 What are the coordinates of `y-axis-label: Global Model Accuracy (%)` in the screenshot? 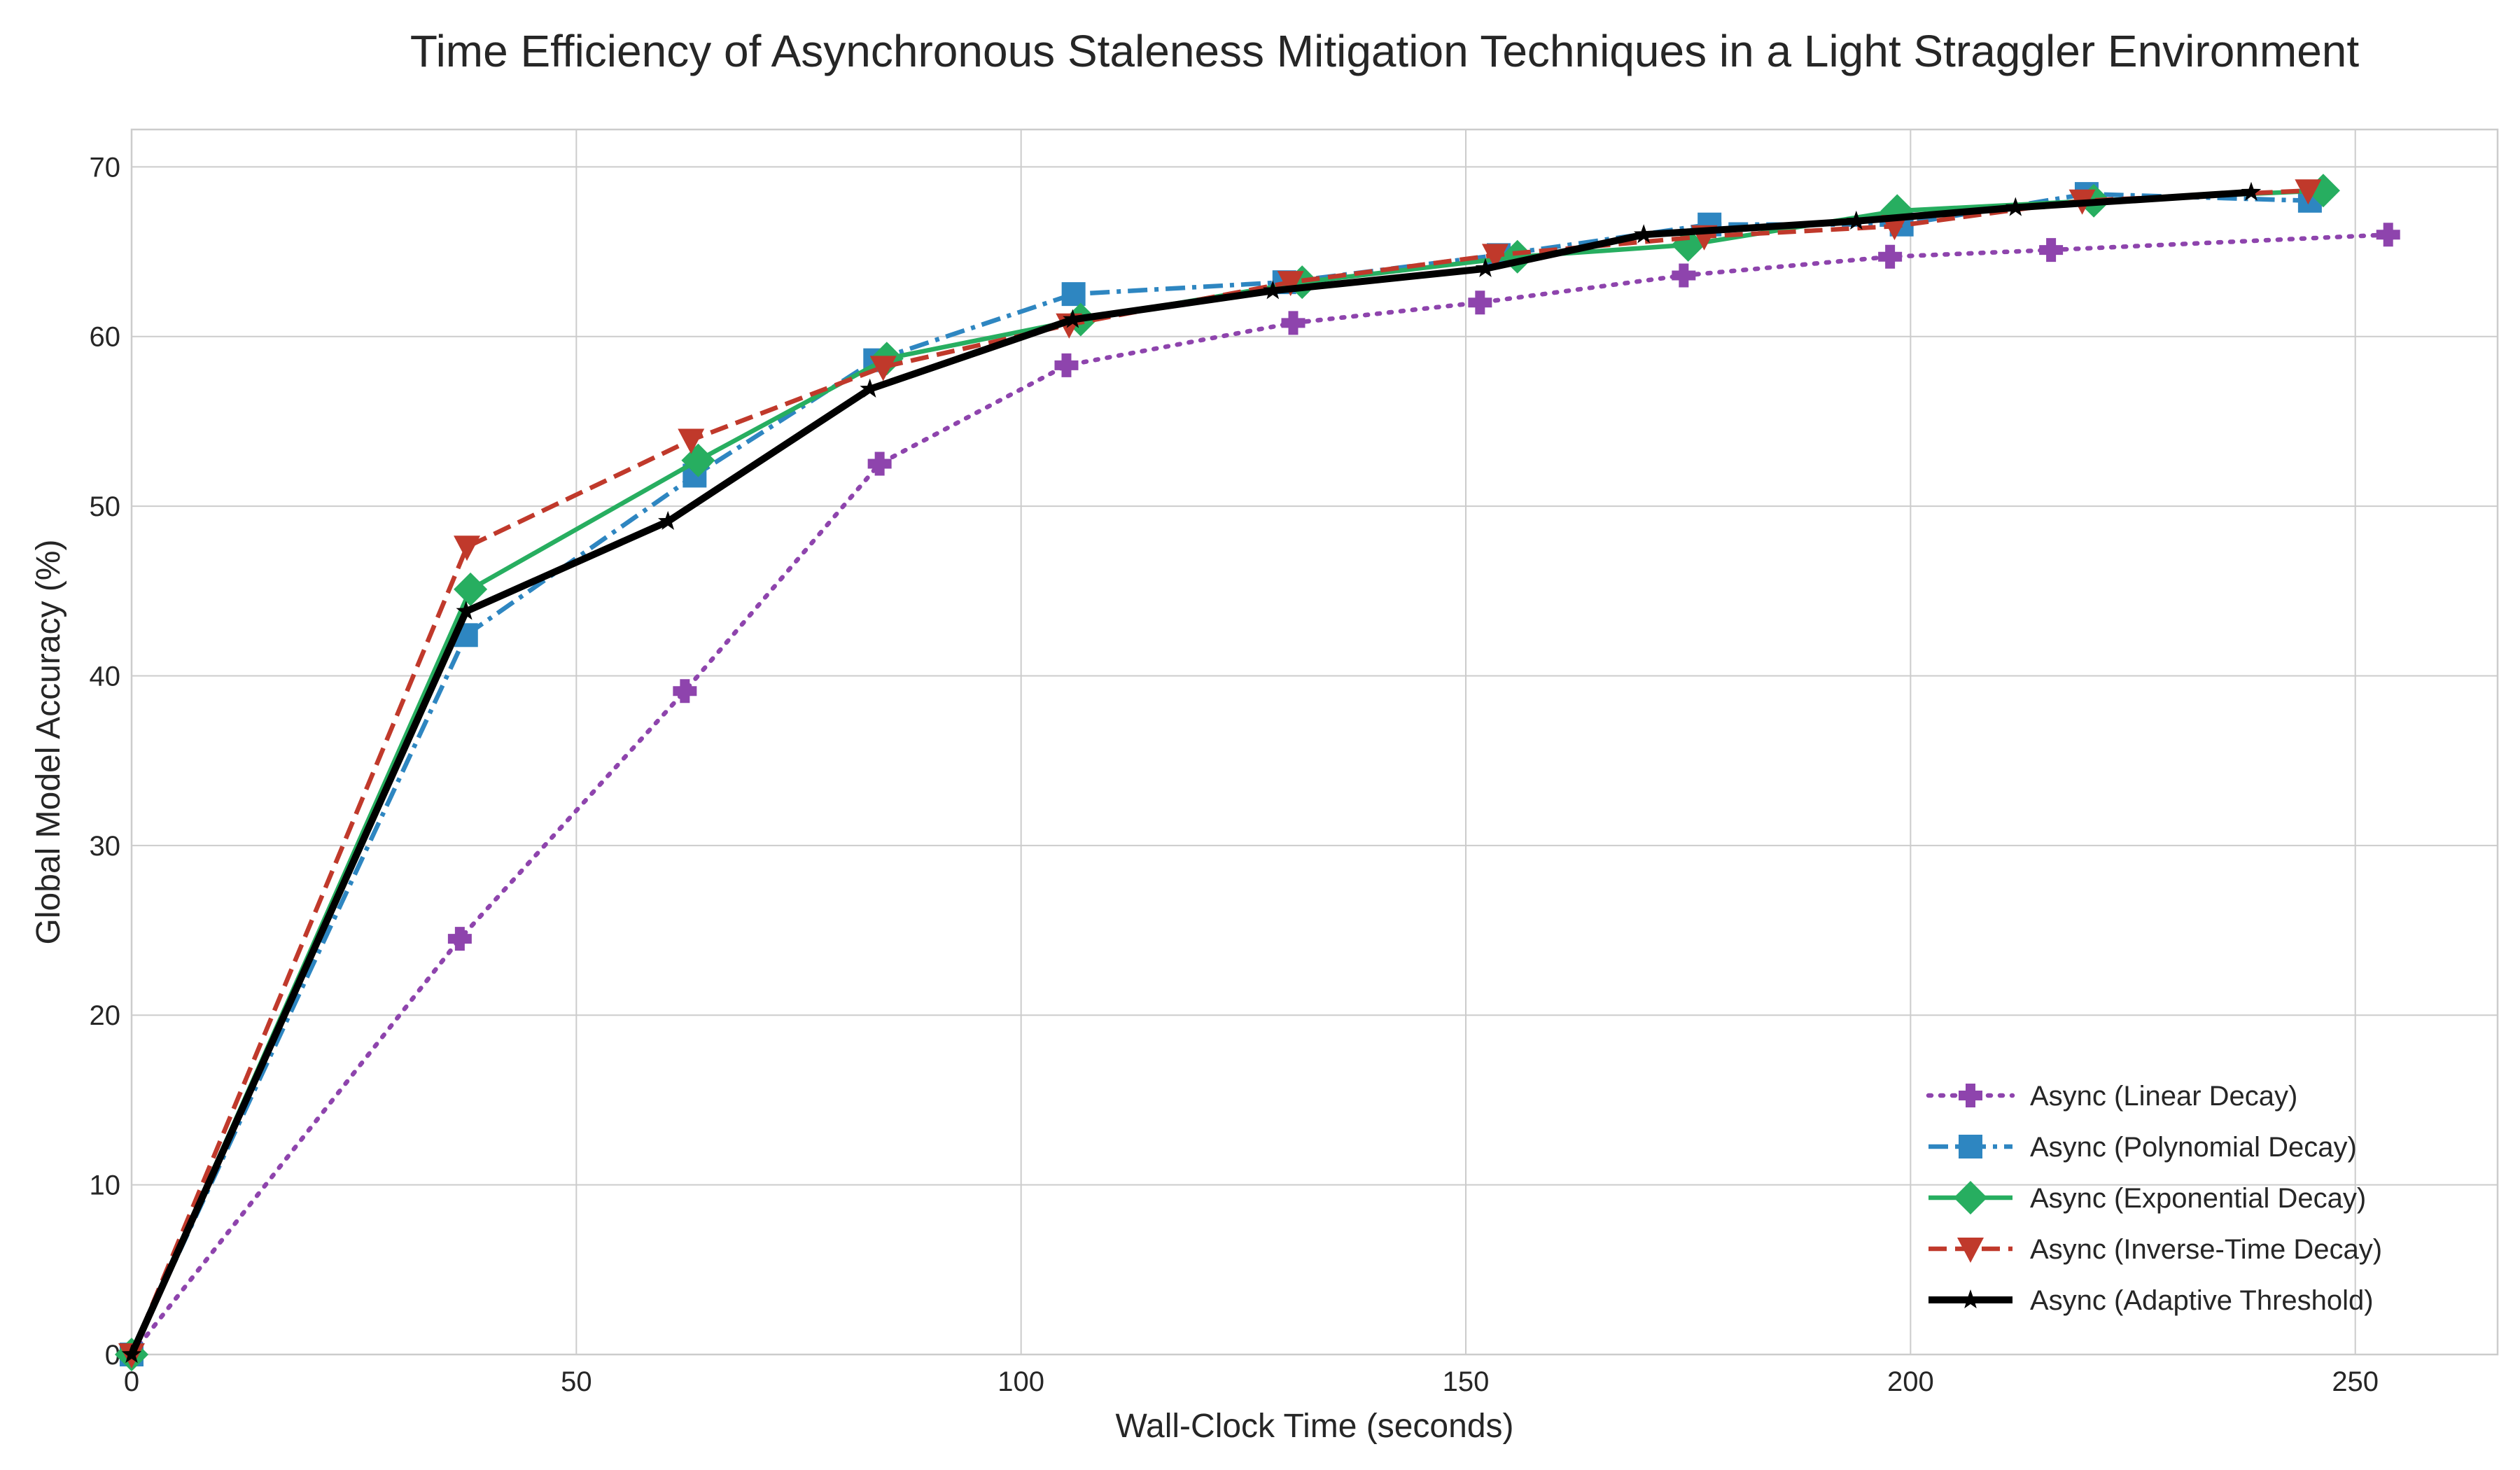 It's located at (48, 742).